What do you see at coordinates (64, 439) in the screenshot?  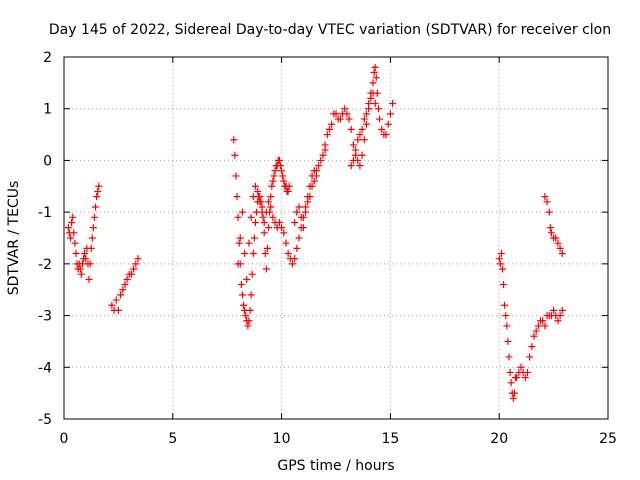 I see `x-tick-label: 0` at bounding box center [64, 439].